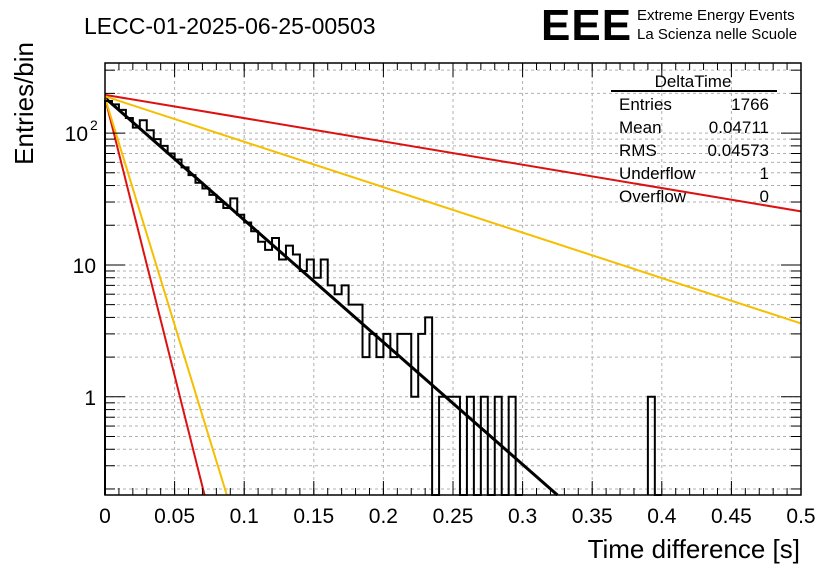 This screenshot has width=836, height=572. Describe the element at coordinates (522, 516) in the screenshot. I see `x-tick-label: 0.3` at that location.